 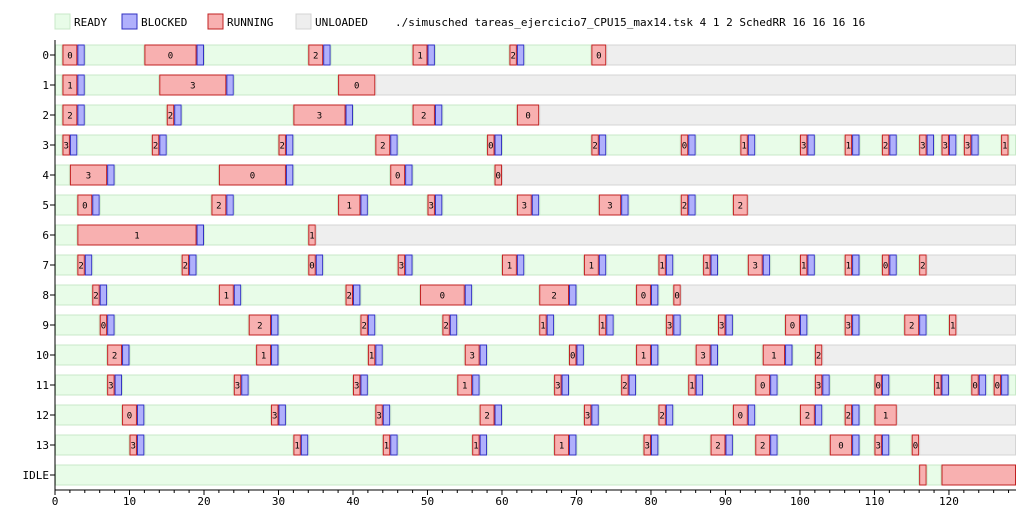 I want to click on task-row-7: 7 2 2 0 3 1 1 1 1 3 1 1 0 2, so click(x=529, y=265).